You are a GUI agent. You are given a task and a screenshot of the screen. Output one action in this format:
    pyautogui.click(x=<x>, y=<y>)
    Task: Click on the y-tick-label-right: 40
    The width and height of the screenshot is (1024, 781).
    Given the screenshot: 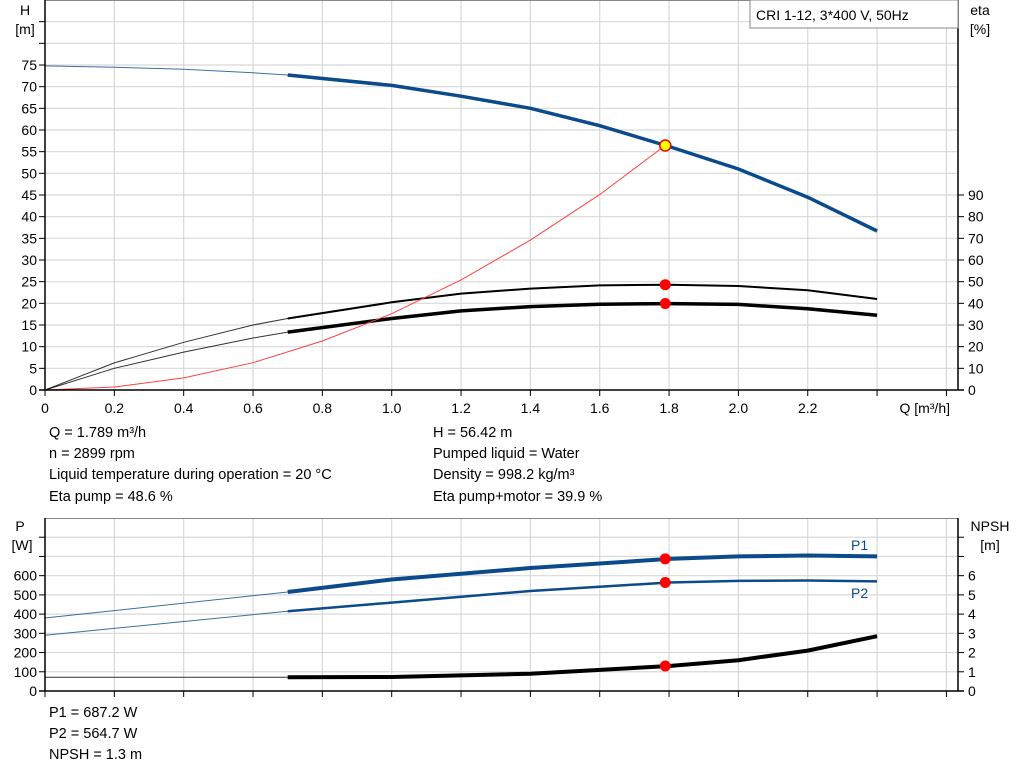 What is the action you would take?
    pyautogui.click(x=976, y=303)
    